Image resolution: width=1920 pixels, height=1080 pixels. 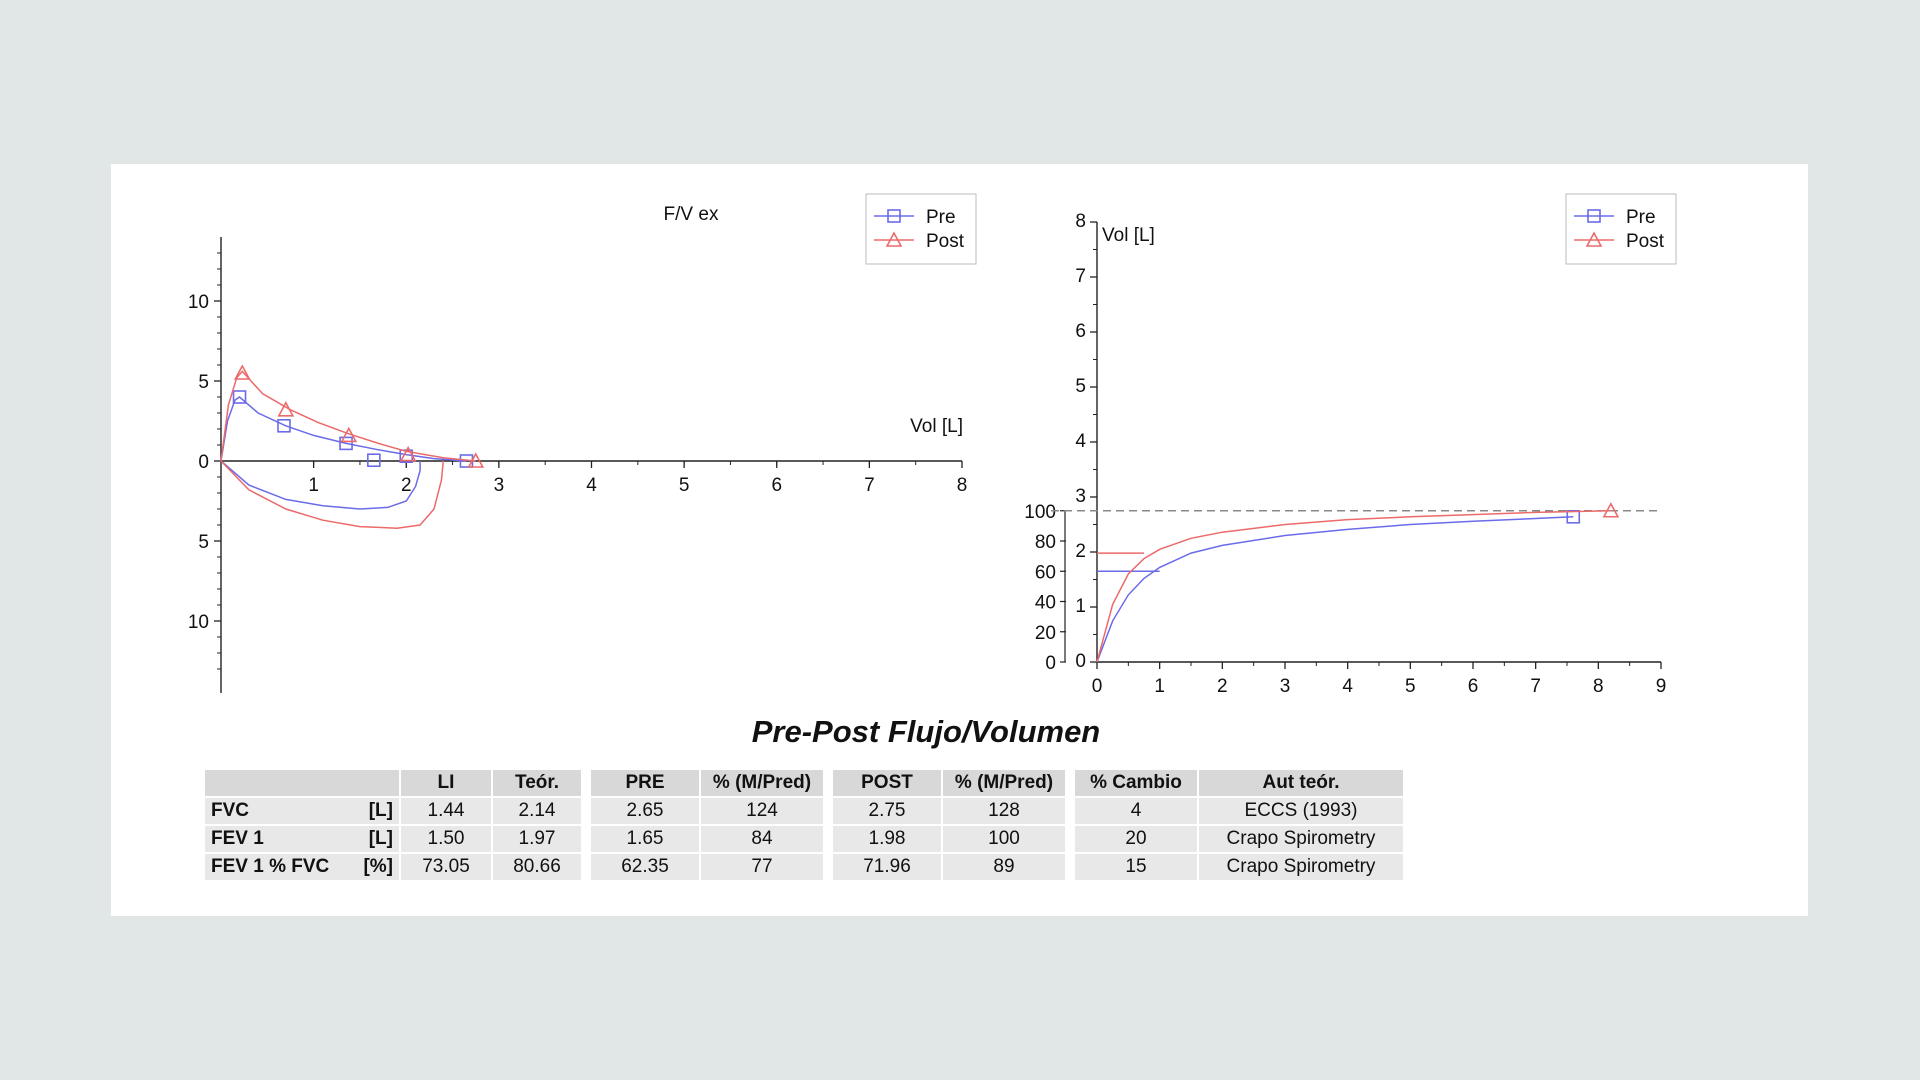 What do you see at coordinates (406, 485) in the screenshot?
I see `fv-x-tick-label: 2` at bounding box center [406, 485].